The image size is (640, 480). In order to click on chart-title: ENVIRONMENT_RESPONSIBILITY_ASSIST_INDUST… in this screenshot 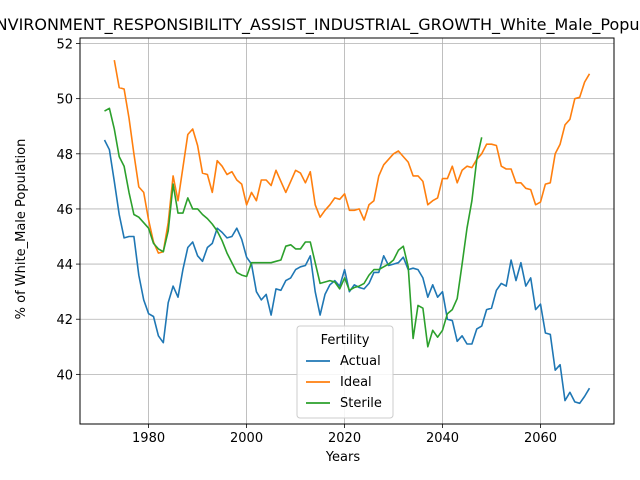, I will do `click(320, 25)`.